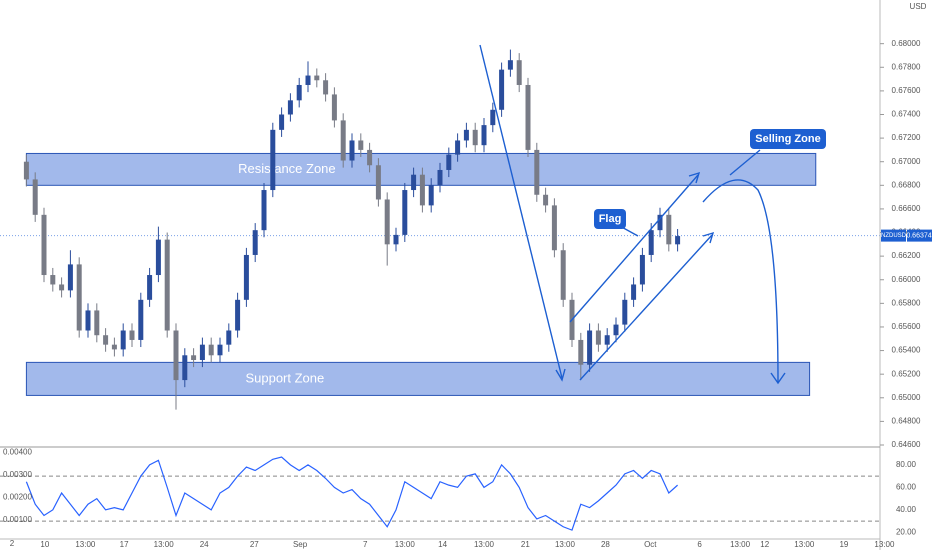 The height and width of the screenshot is (550, 932). What do you see at coordinates (12, 543) in the screenshot?
I see `corner-label: 2` at bounding box center [12, 543].